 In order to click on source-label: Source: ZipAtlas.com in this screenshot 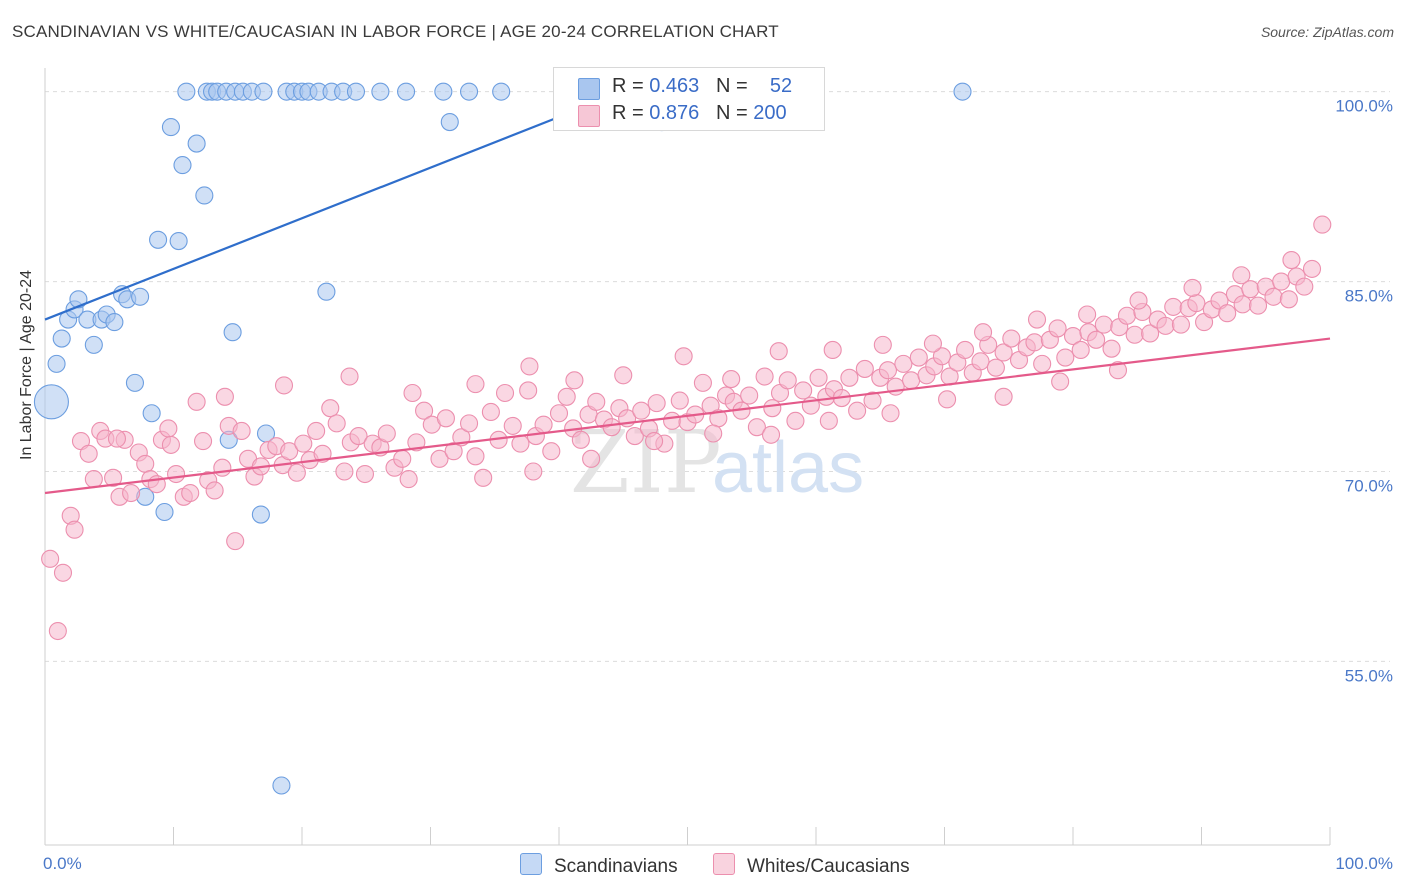, I will do `click(1327, 32)`.